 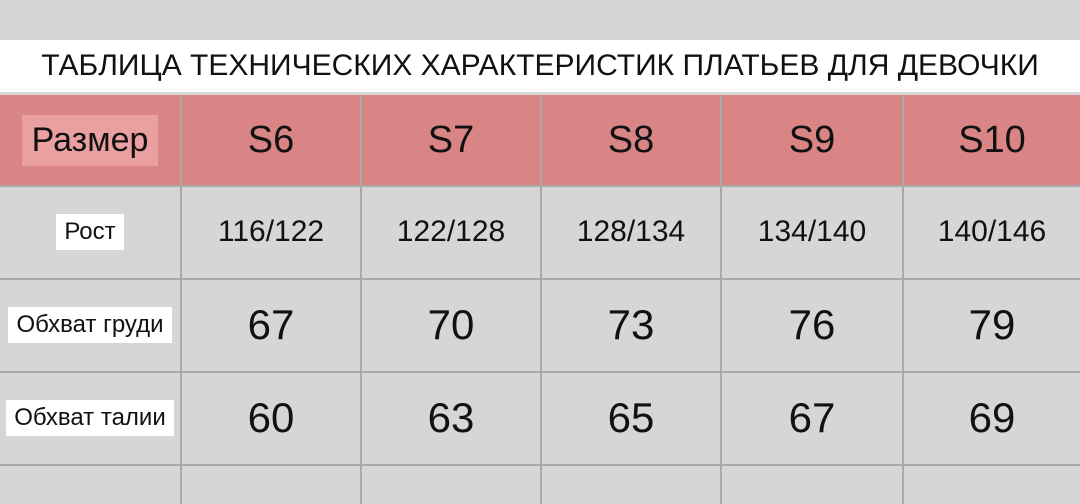 I want to click on cell-text: S6, so click(x=271, y=139).